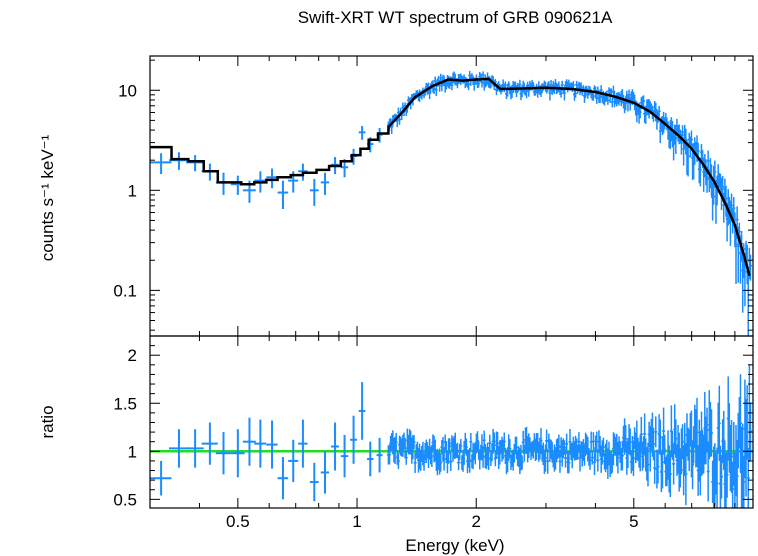 The height and width of the screenshot is (556, 758). Describe the element at coordinates (47, 197) in the screenshot. I see `y-axis-label-top: counts s⁻¹ keV⁻¹` at that location.